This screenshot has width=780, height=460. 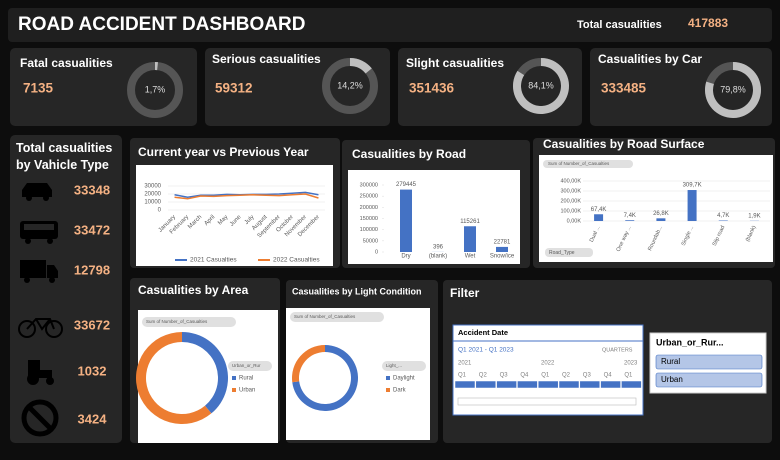 What do you see at coordinates (37, 190) in the screenshot?
I see `car-icon` at bounding box center [37, 190].